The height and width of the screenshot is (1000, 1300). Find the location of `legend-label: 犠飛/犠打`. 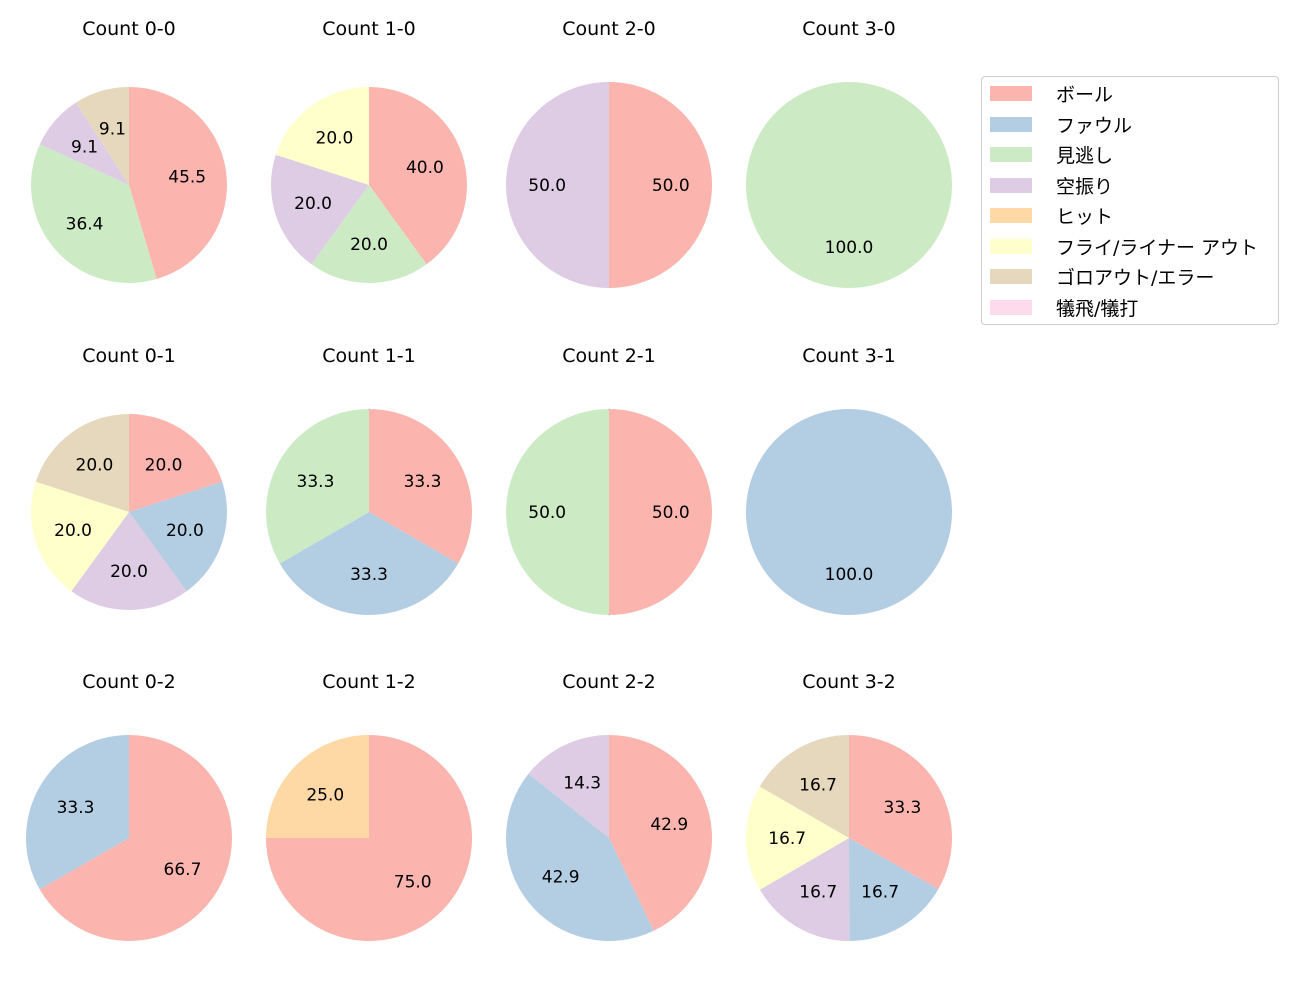

legend-label: 犠飛/犠打 is located at coordinates (1097, 308).